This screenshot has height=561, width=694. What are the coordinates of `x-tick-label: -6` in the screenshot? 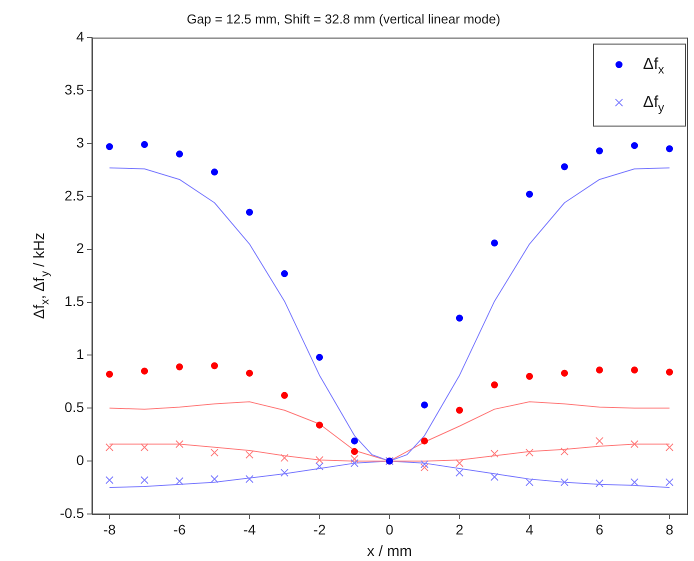 It's located at (179, 529).